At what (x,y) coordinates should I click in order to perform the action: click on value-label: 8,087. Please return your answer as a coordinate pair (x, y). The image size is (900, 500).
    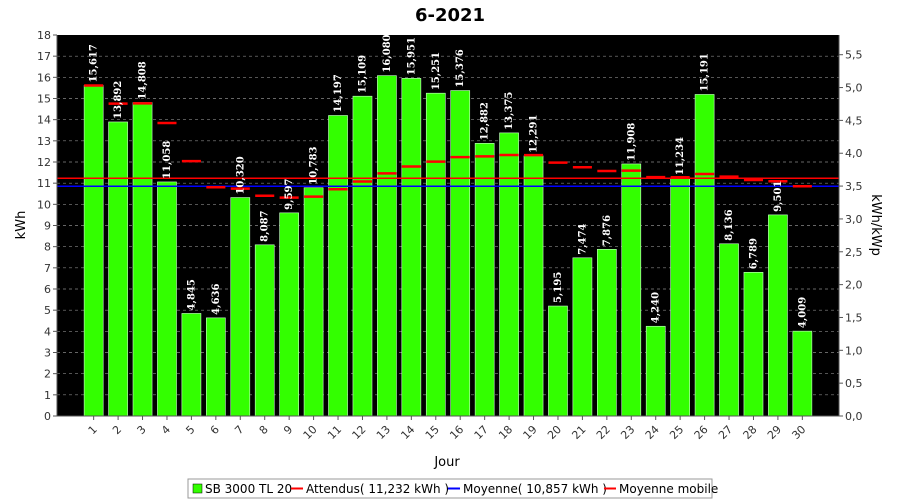
    Looking at the image, I should click on (265, 225).